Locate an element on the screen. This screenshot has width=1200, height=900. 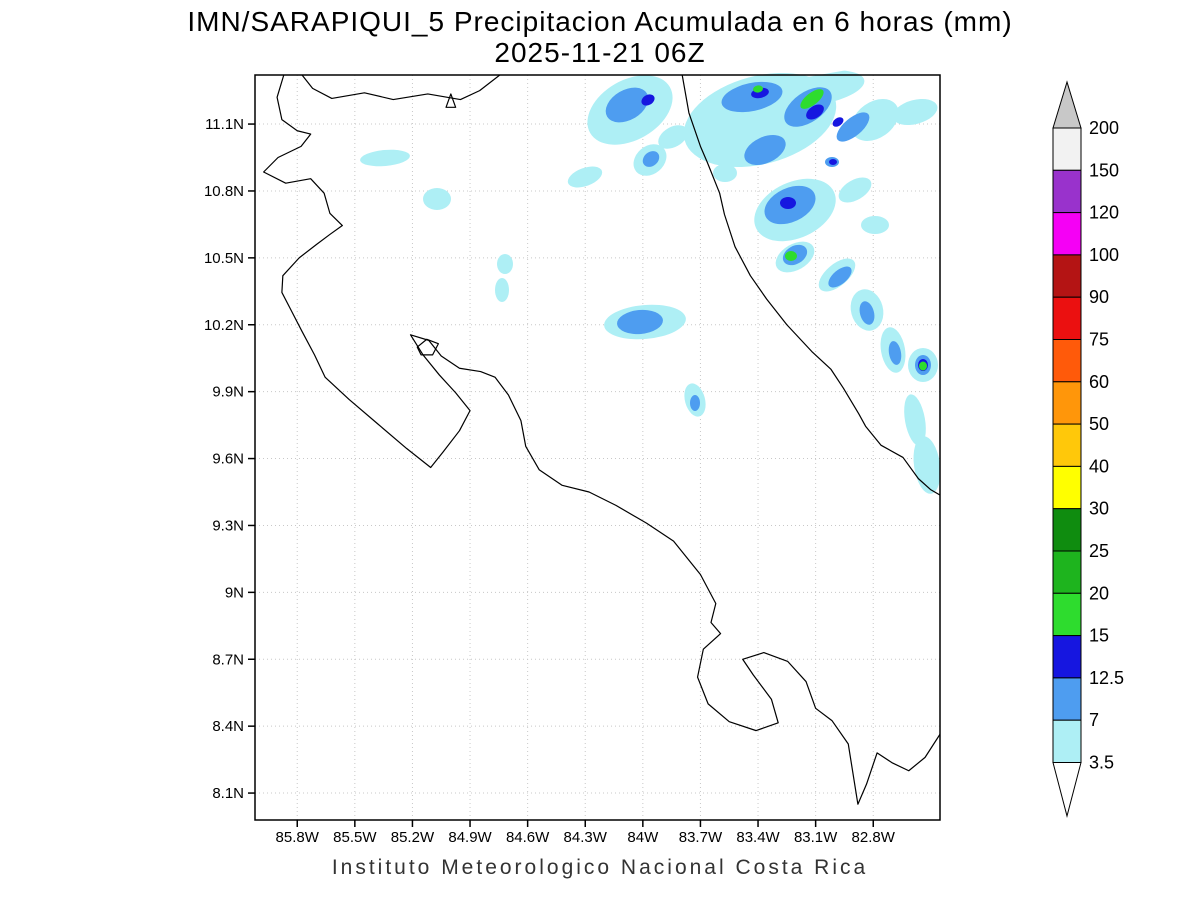
colorbar-level-label: 200 is located at coordinates (1104, 128).